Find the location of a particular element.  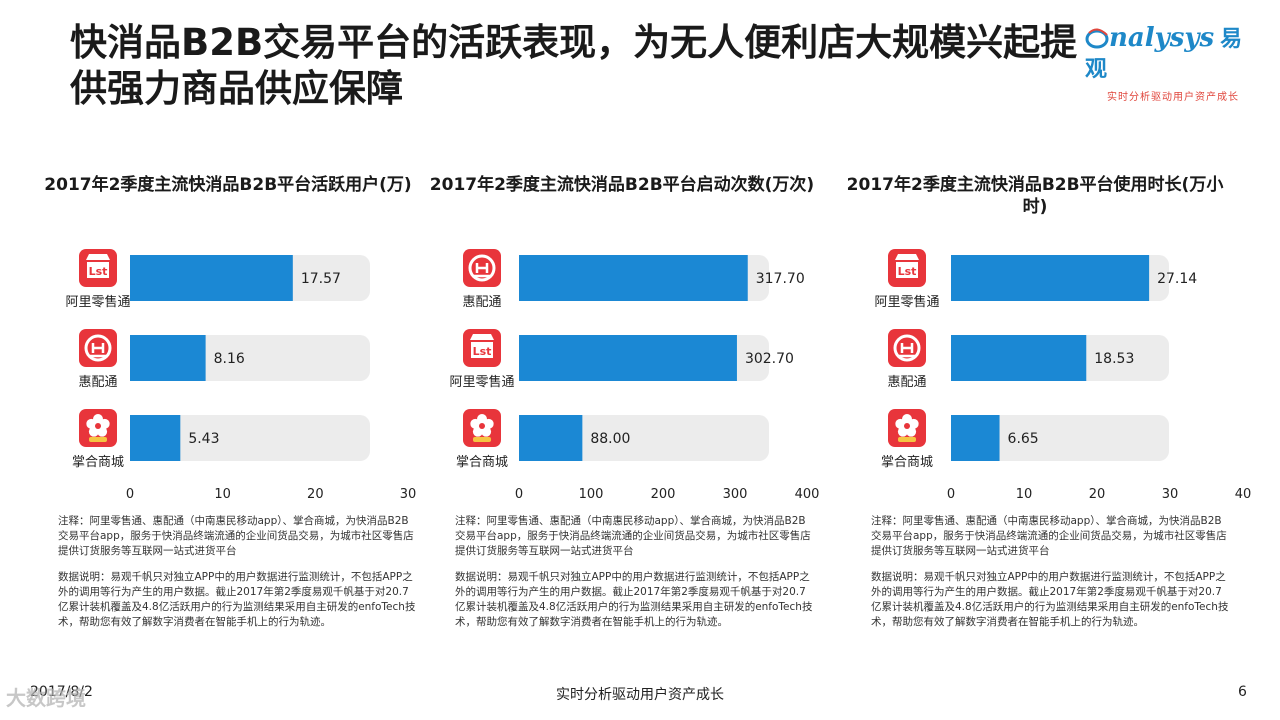

analysys-logo: nalysys 易观 实时分析驱动用户资产成长 is located at coordinates (1172, 63).